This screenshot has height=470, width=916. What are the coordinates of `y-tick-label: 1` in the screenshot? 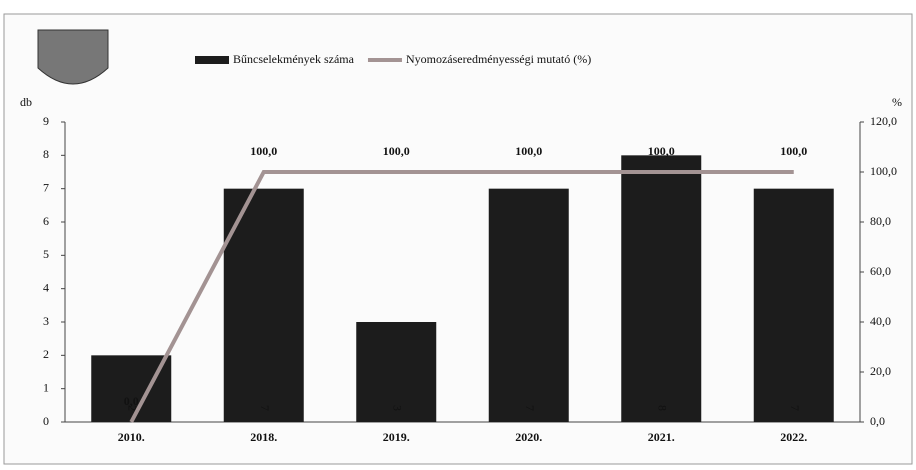 It's located at (46, 387).